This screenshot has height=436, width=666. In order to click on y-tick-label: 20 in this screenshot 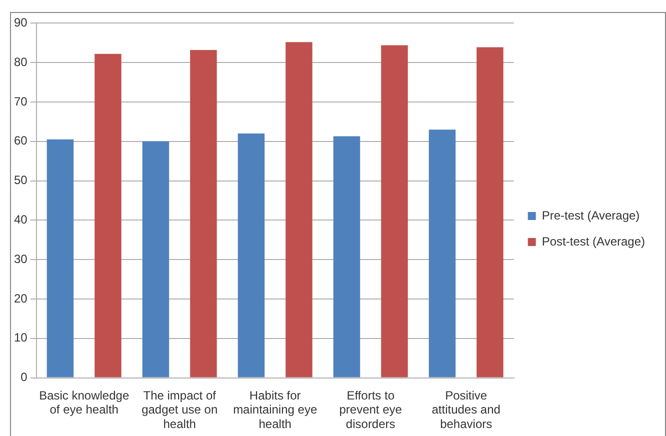, I will do `click(21, 298)`.